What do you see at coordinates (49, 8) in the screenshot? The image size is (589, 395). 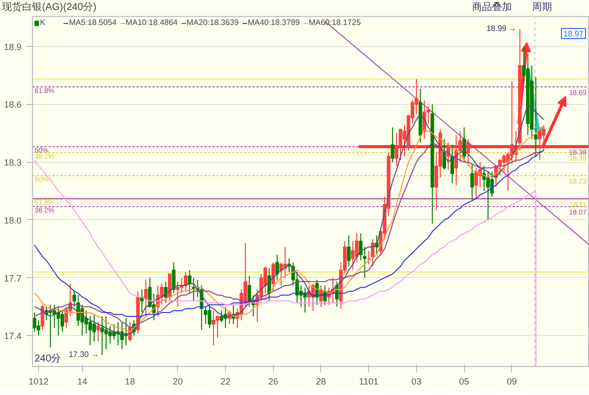 I see `chart-title: 现货白银(AG)(240分)` at bounding box center [49, 8].